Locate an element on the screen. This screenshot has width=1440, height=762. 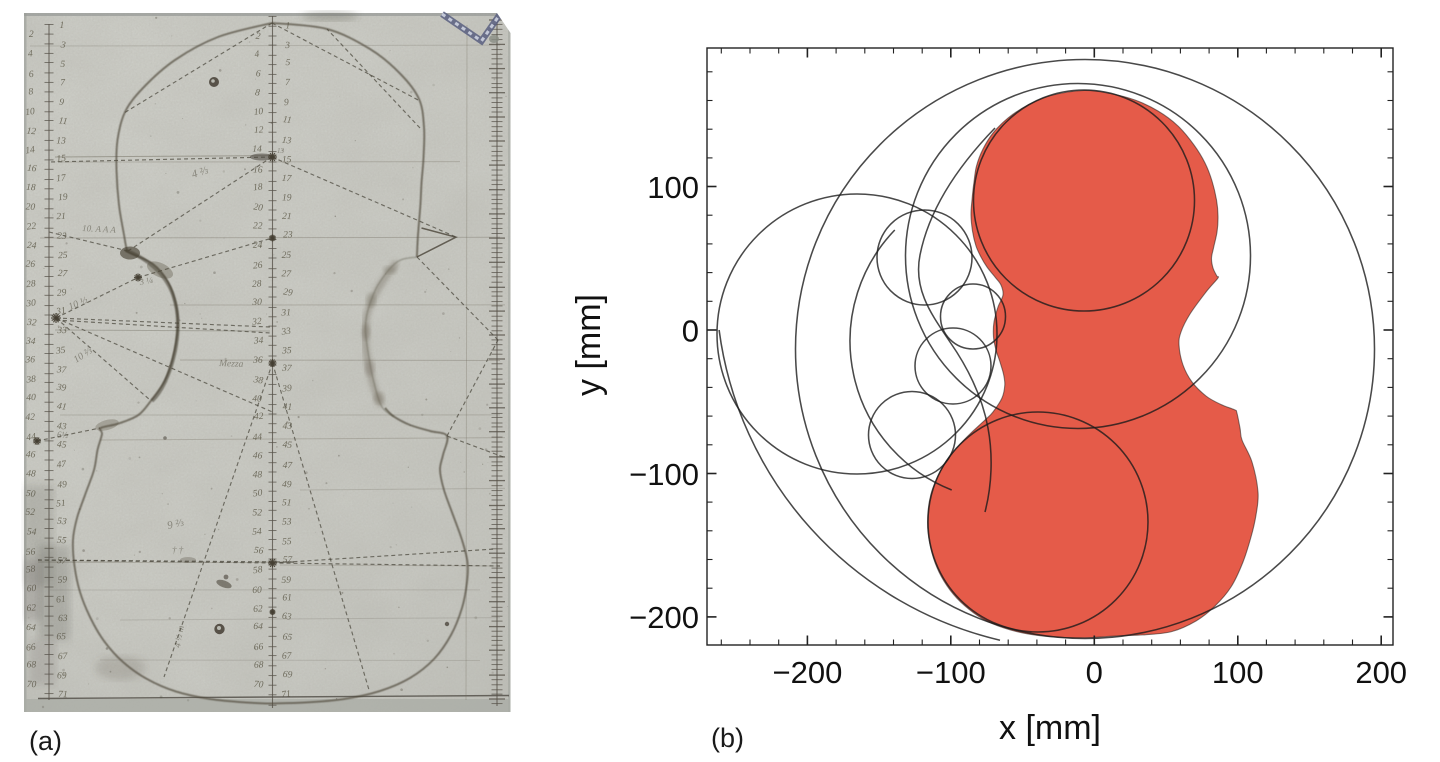
svg-text: 27 is located at coordinates (63, 274).